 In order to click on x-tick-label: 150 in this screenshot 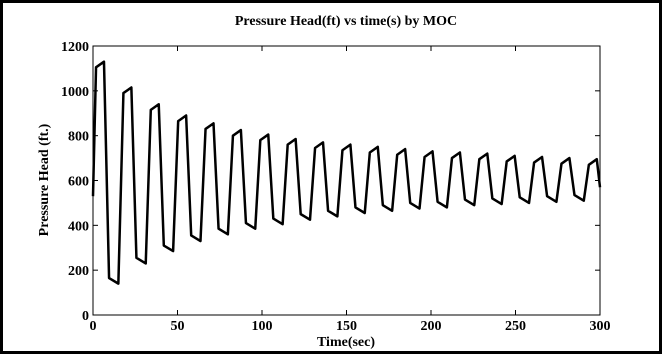, I will do `click(346, 326)`.